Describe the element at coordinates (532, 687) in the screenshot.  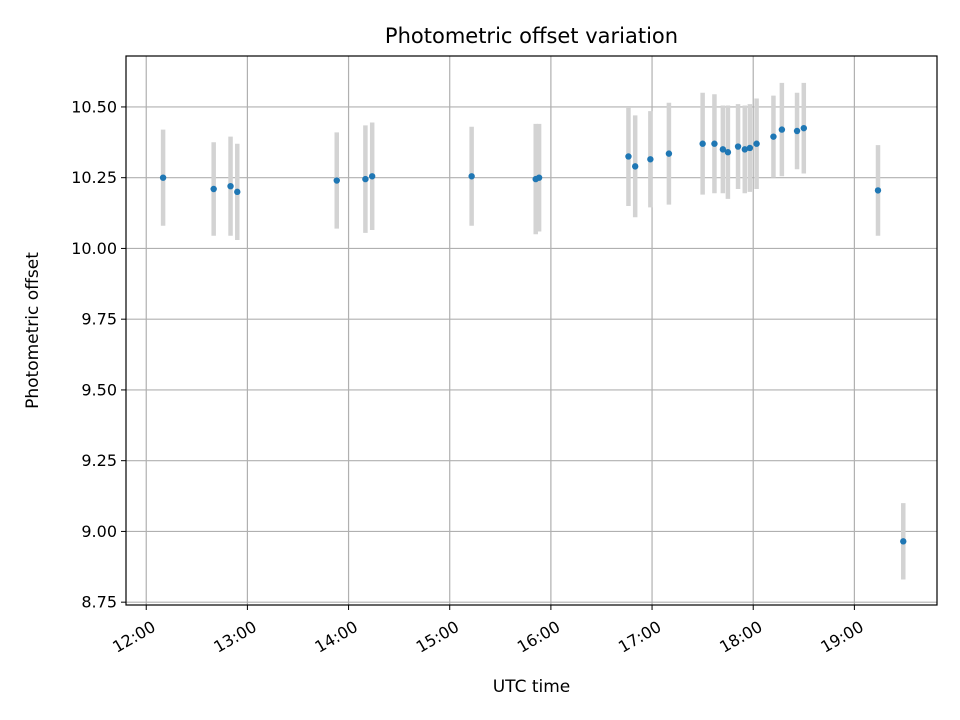
I see `x-axis-label: UTC time` at that location.